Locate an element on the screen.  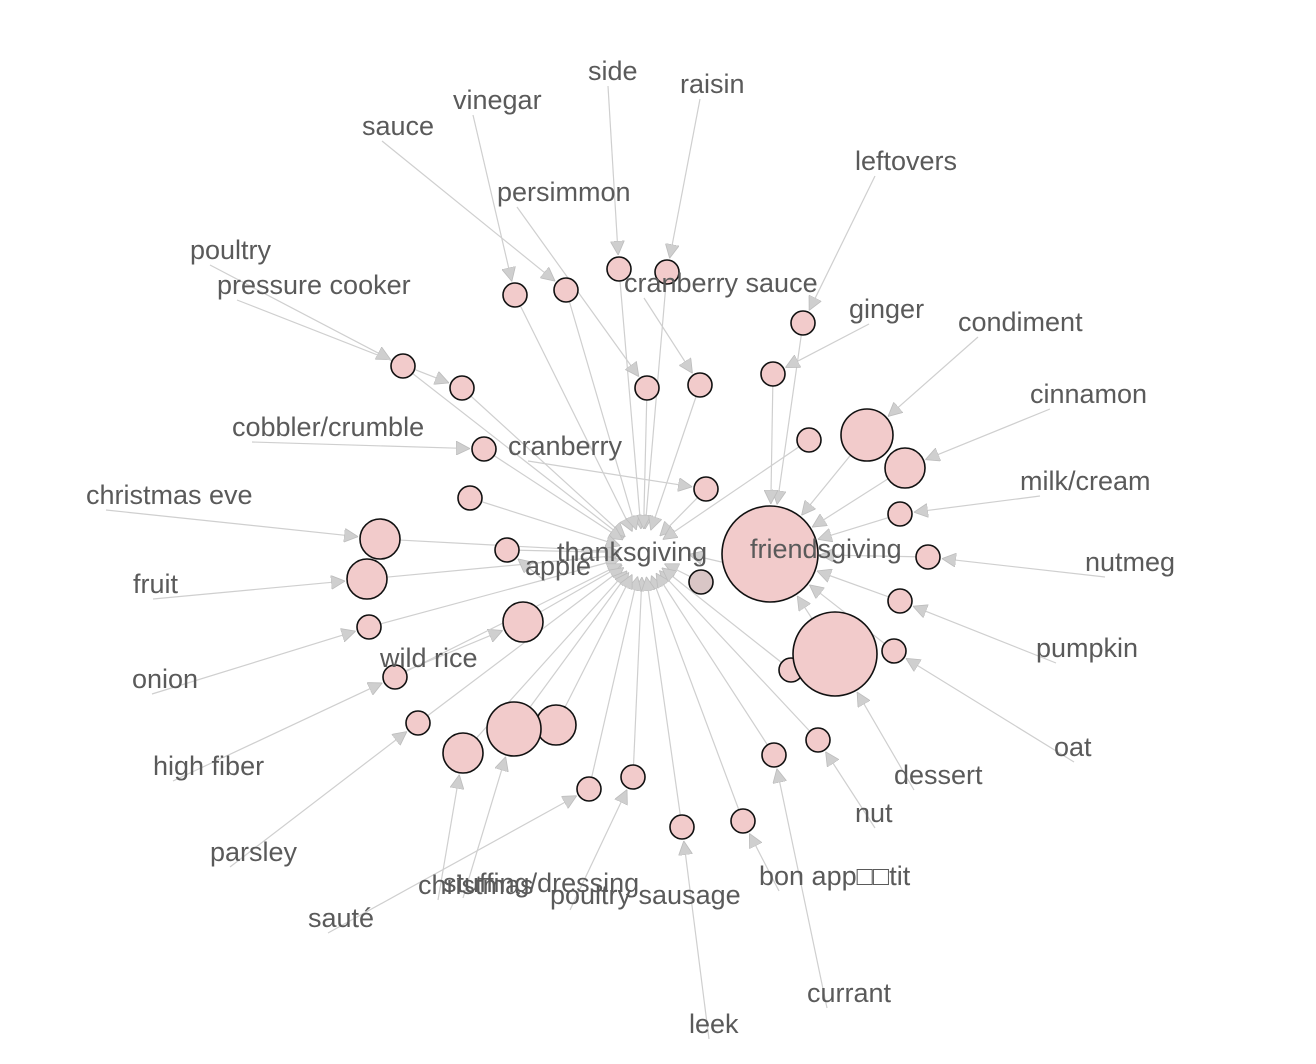
node-label-sauce: sauce is located at coordinates (398, 126).